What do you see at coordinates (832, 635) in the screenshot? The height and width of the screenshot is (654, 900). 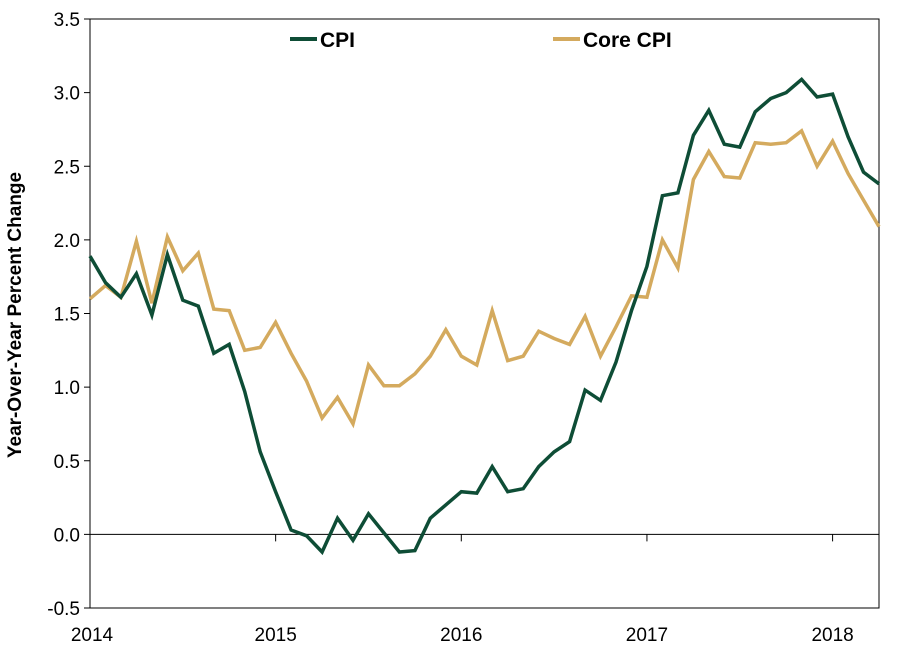 I see `x-tick-label: 2018` at bounding box center [832, 635].